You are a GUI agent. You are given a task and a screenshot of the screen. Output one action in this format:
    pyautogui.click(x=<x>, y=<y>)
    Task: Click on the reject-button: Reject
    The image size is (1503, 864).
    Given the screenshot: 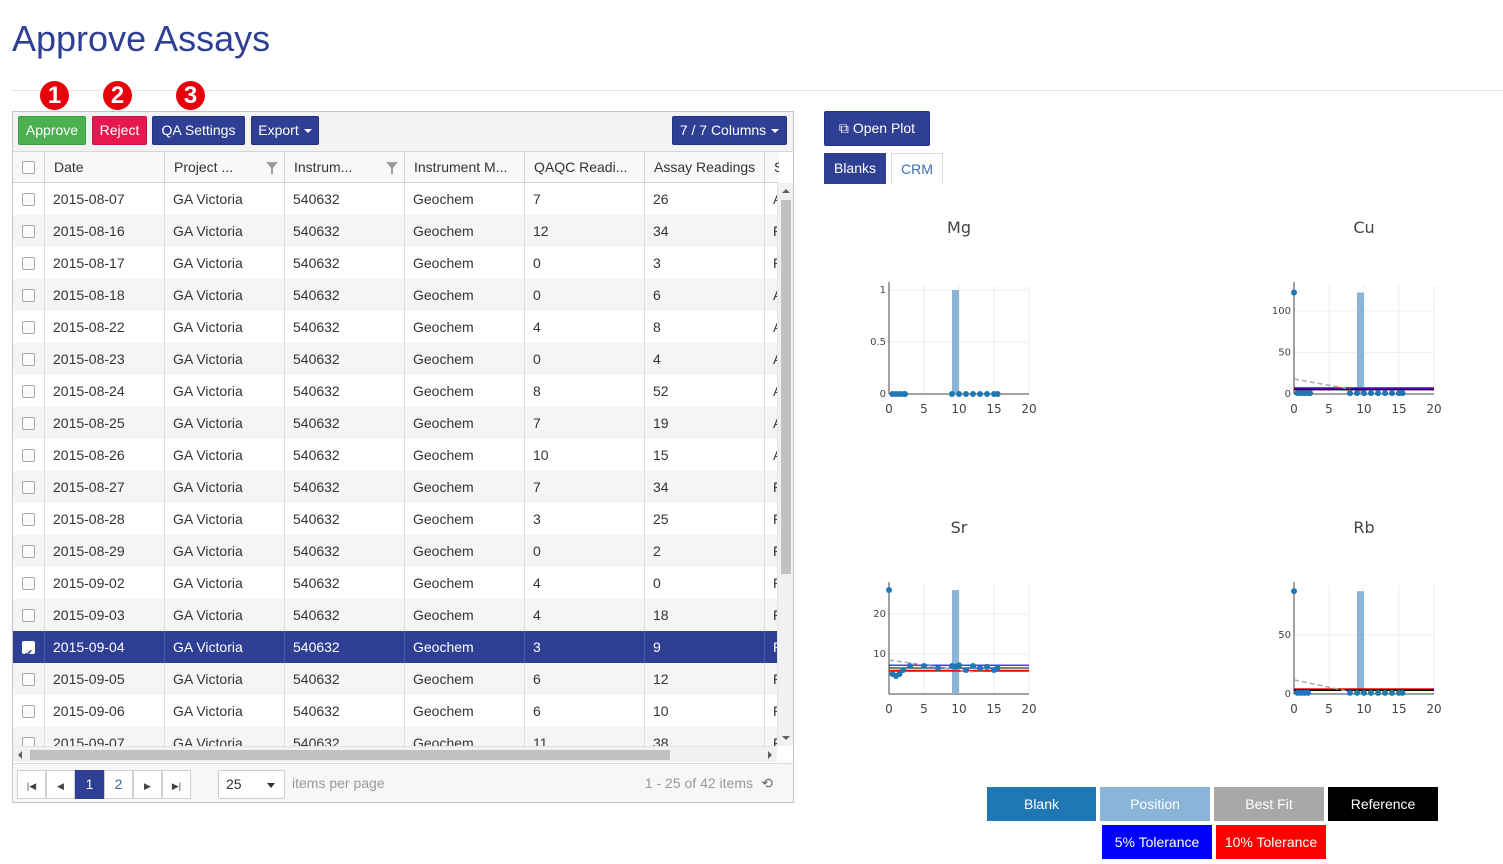 What is the action you would take?
    pyautogui.click(x=119, y=130)
    